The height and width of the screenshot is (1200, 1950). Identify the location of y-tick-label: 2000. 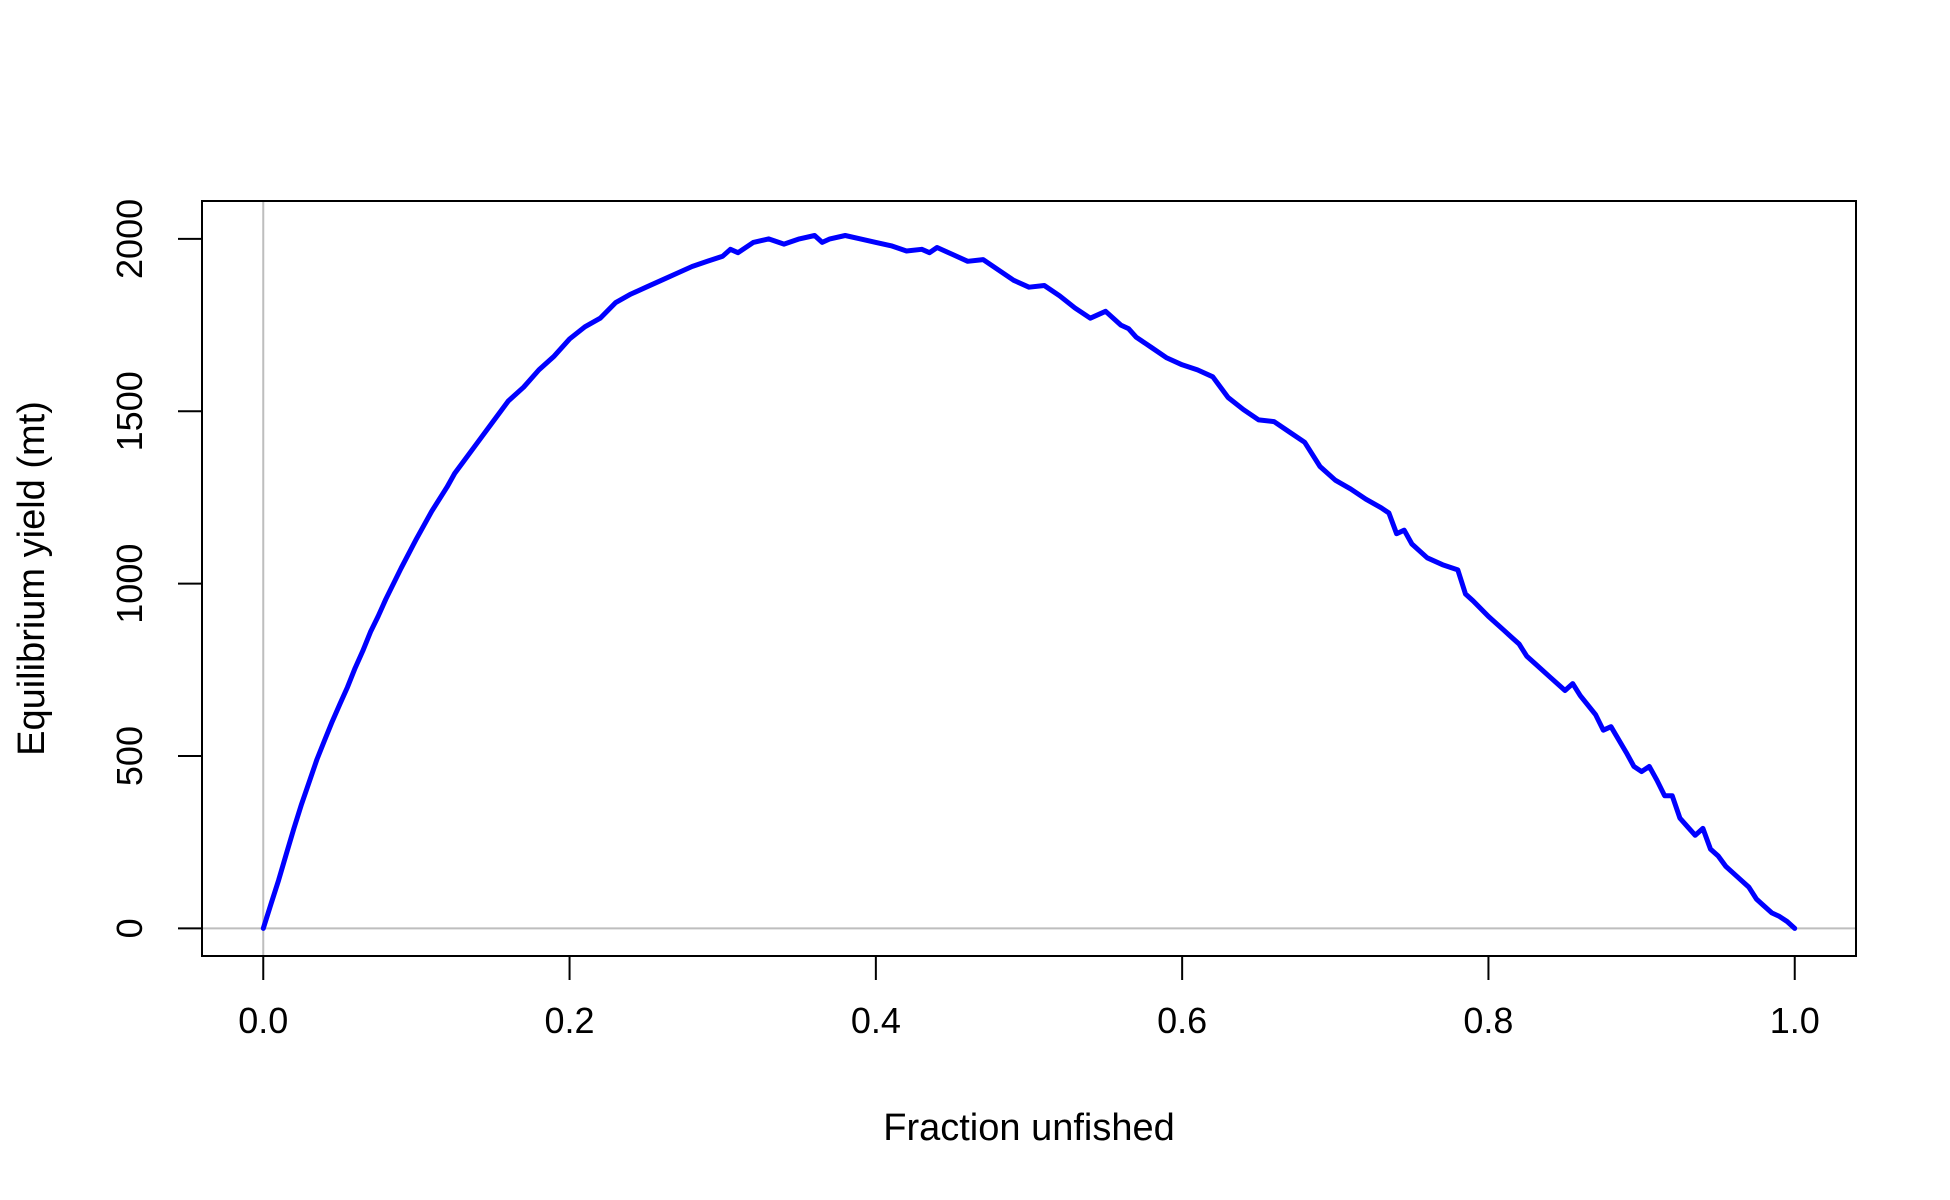
(129, 239).